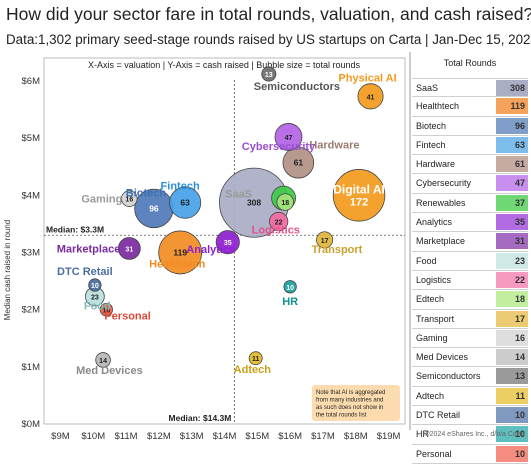 The width and height of the screenshot is (531, 464). I want to click on legend-round-count: 18, so click(512, 299).